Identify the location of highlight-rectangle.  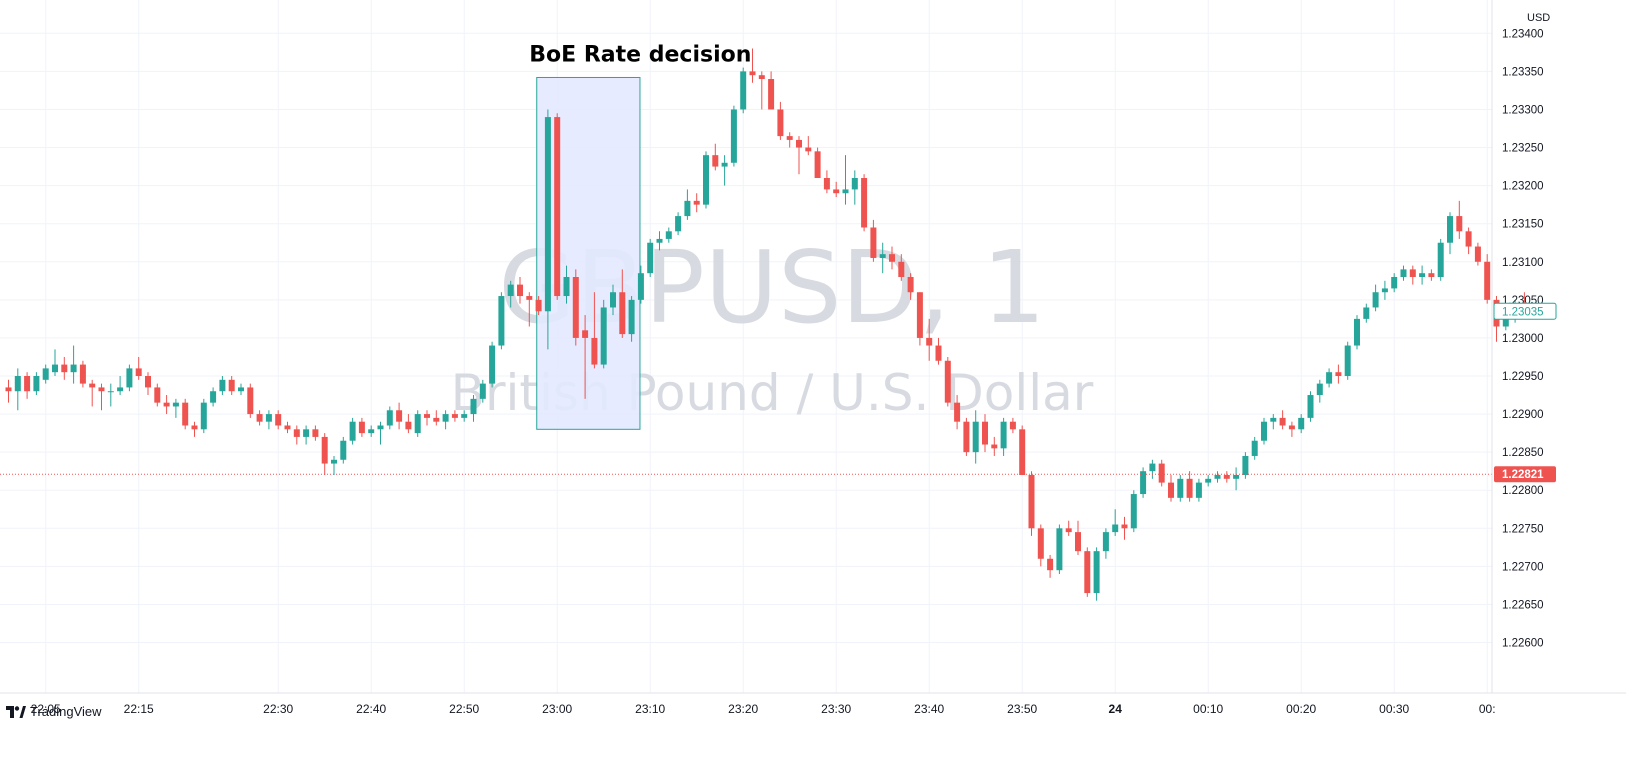
(588, 253).